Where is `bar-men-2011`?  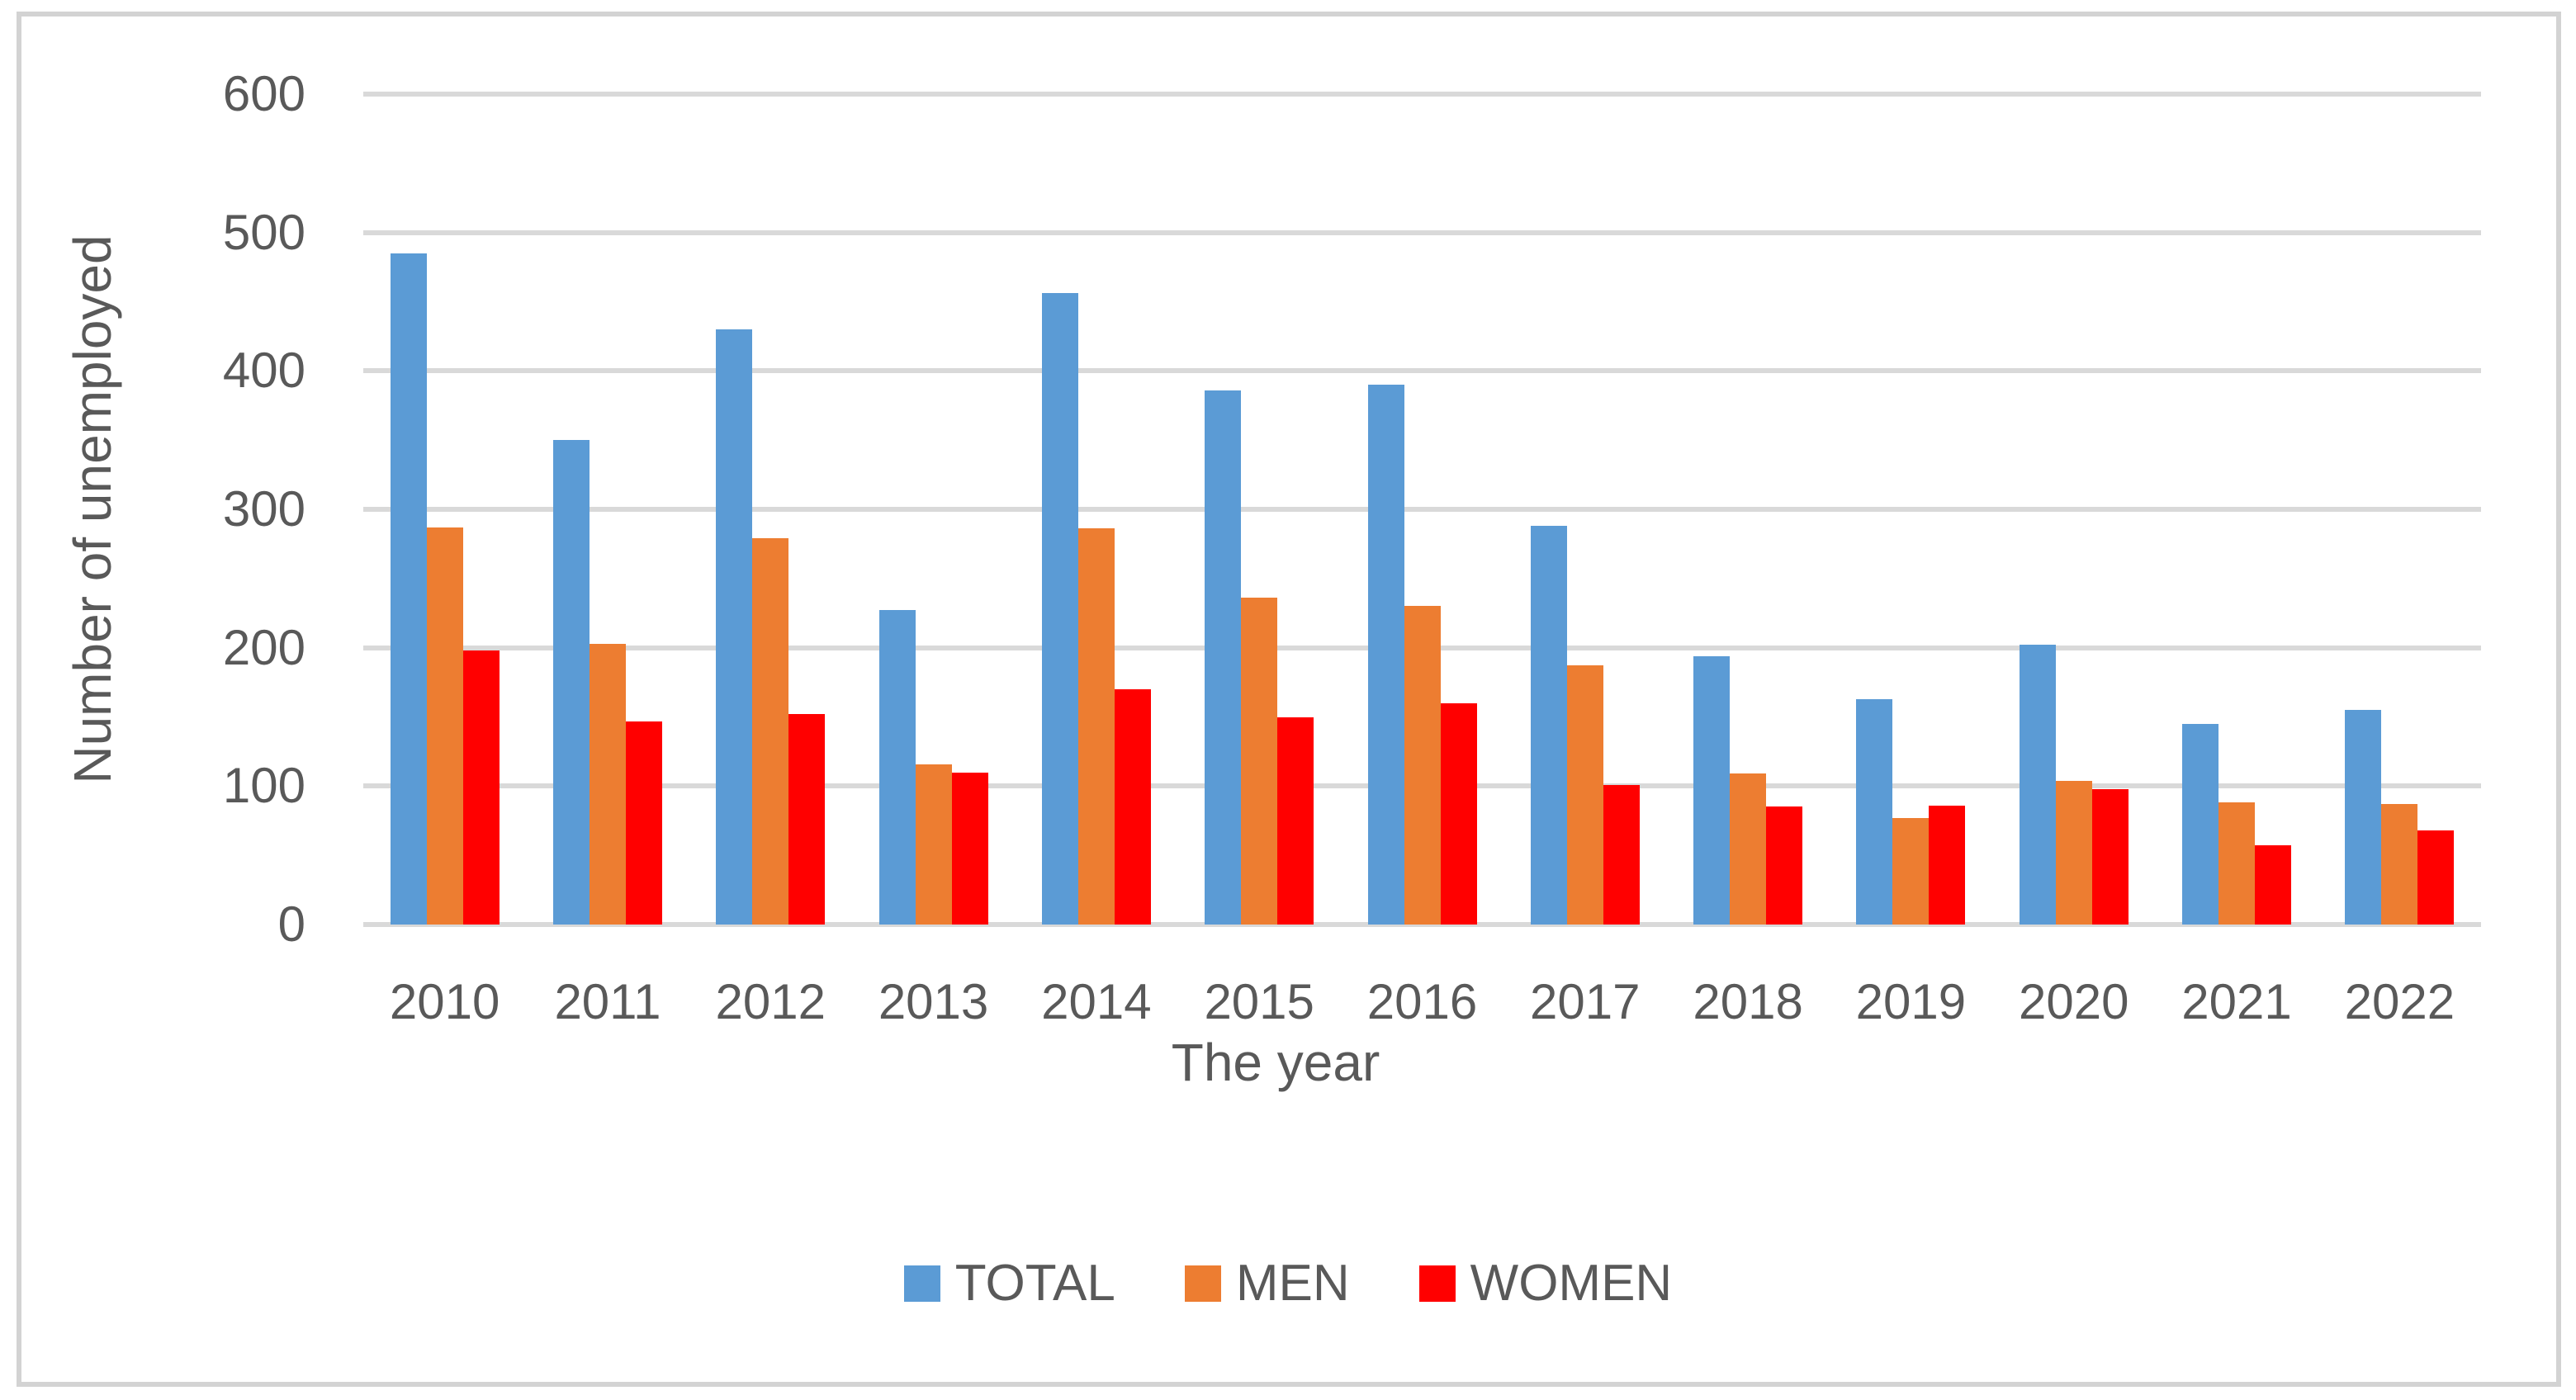
bar-men-2011 is located at coordinates (607, 784).